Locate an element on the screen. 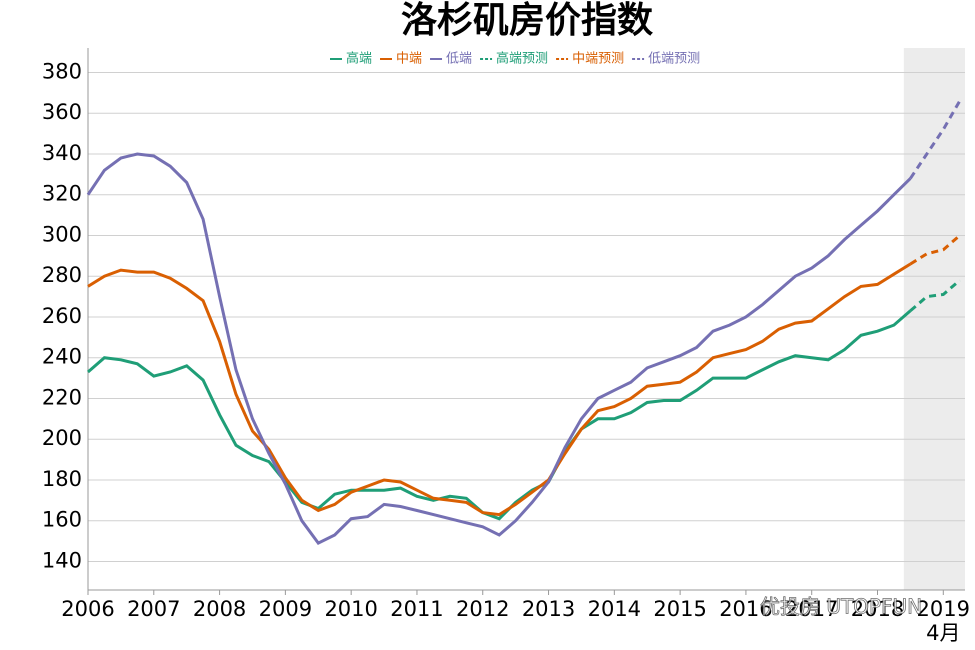 The height and width of the screenshot is (650, 975). x-tick-label: 2015 is located at coordinates (679, 609).